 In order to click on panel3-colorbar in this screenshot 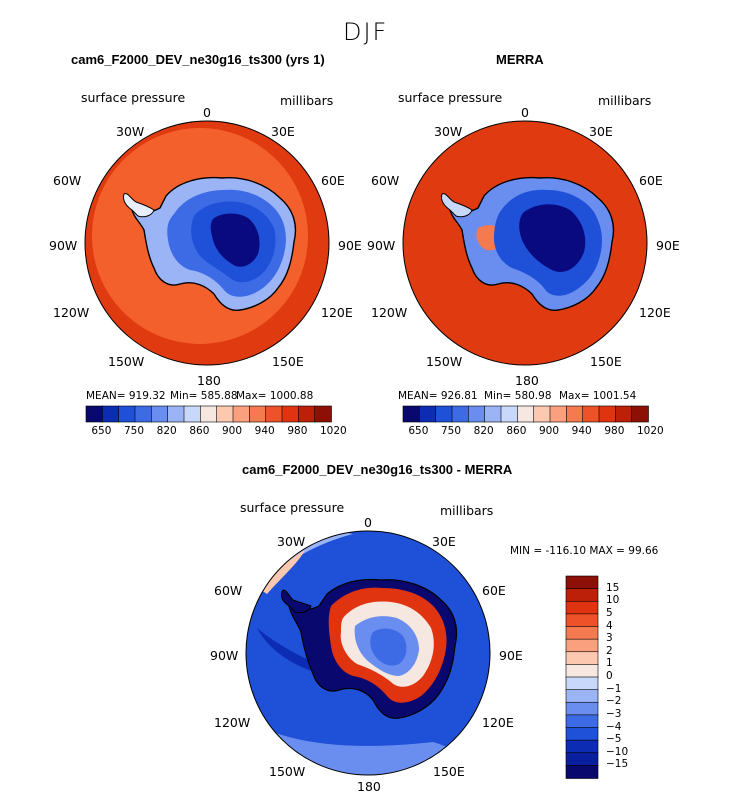, I will do `click(582, 677)`.